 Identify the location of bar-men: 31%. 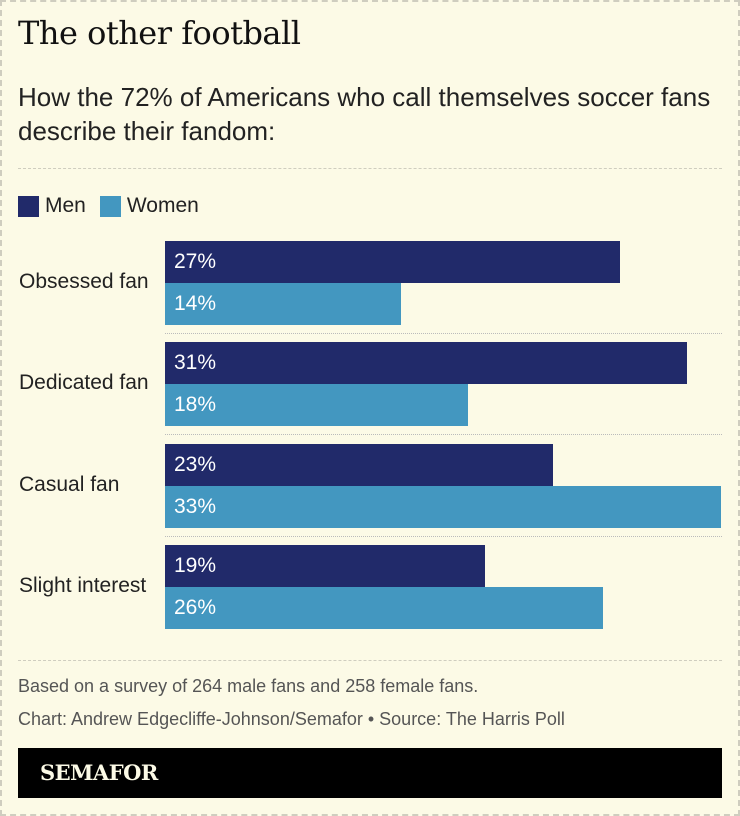
(426, 363).